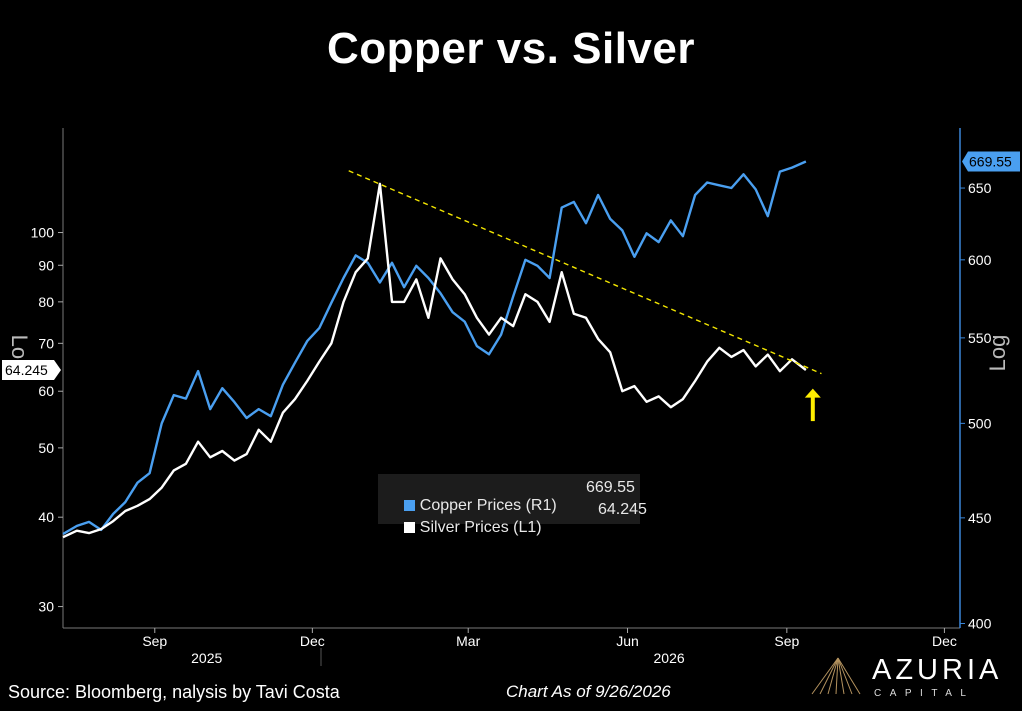 The image size is (1022, 711). Describe the element at coordinates (480, 527) in the screenshot. I see `legend-label-silver: Silver Prices (L1)` at that location.